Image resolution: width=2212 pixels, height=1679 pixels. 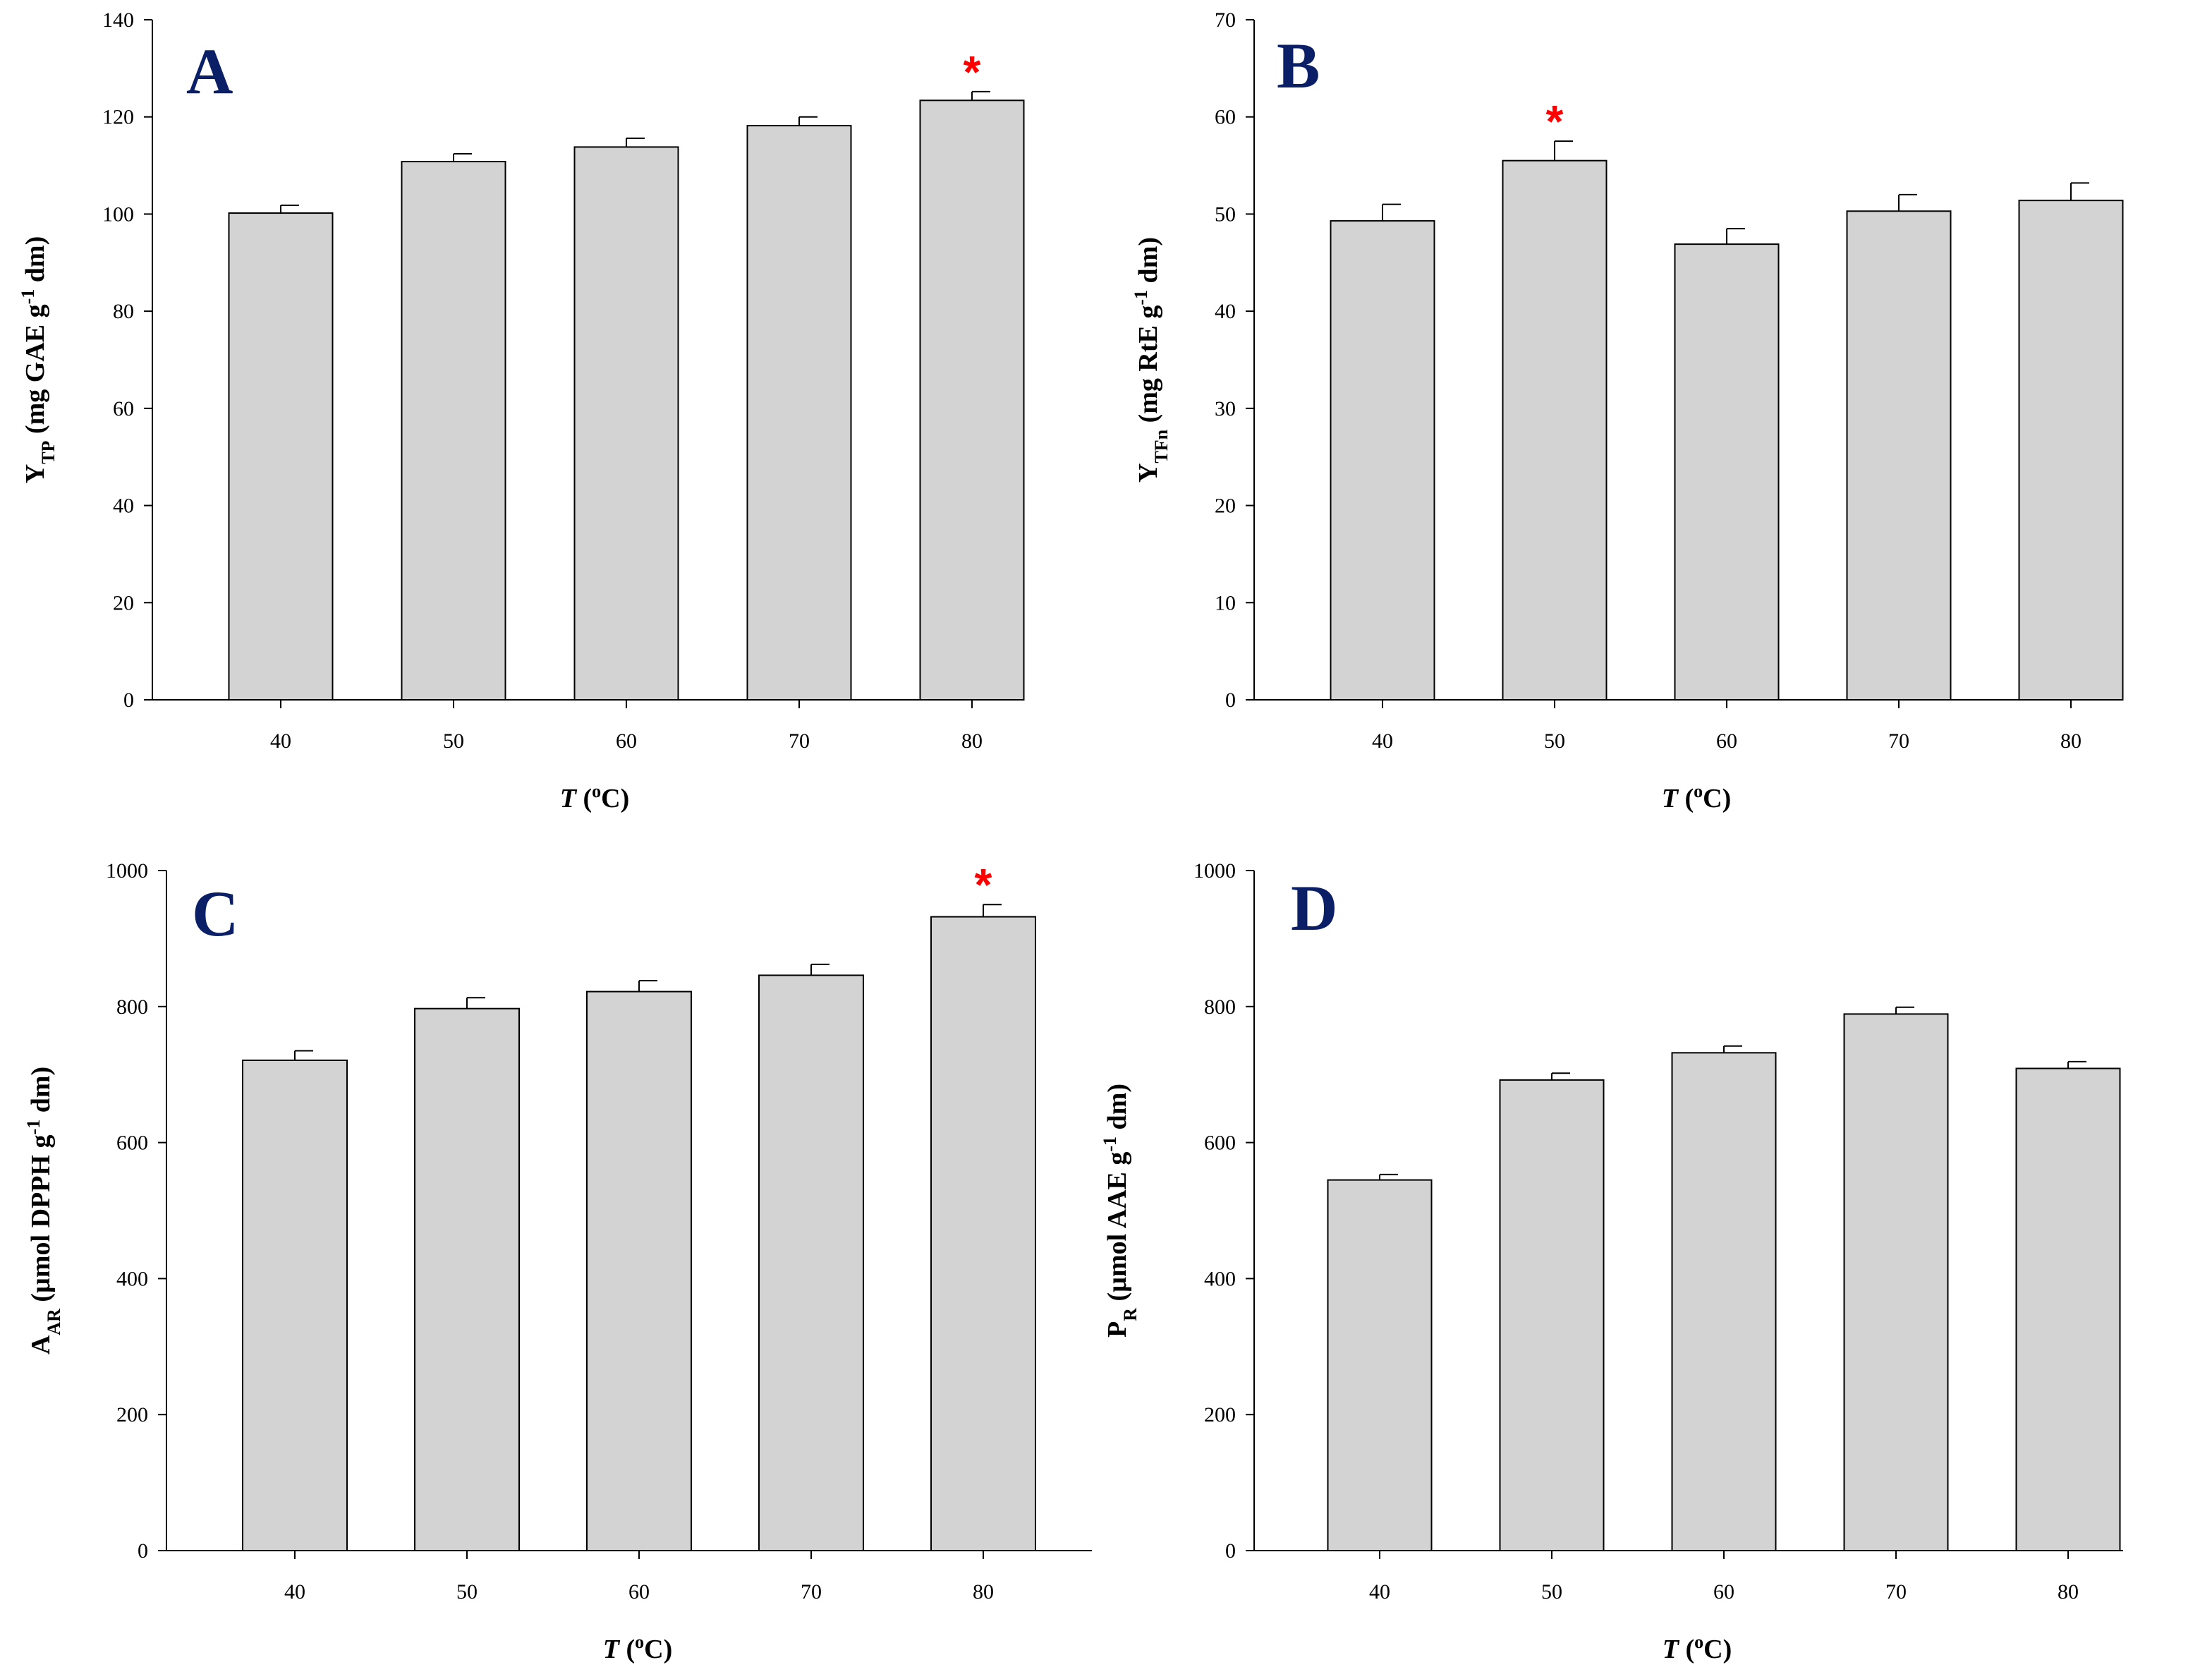 What do you see at coordinates (1151, 360) in the screenshot?
I see `y-axis-label: YTFn (mg RtE g-1 dm)` at bounding box center [1151, 360].